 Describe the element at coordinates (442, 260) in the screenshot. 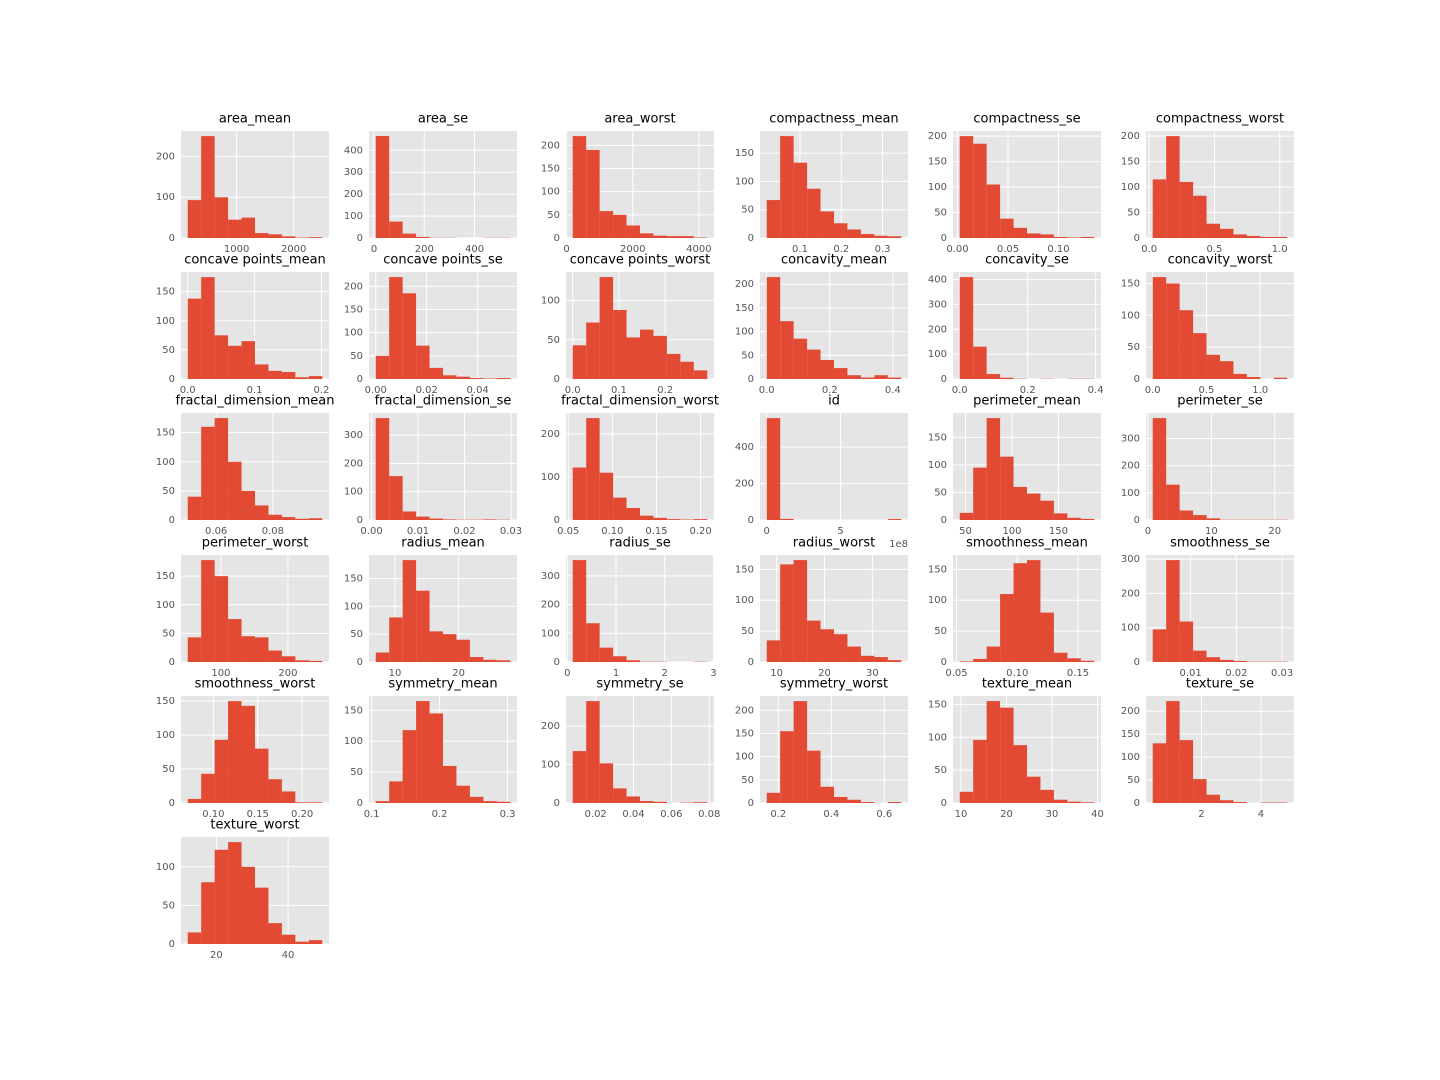

I see `subplot-title: concave points_se` at that location.